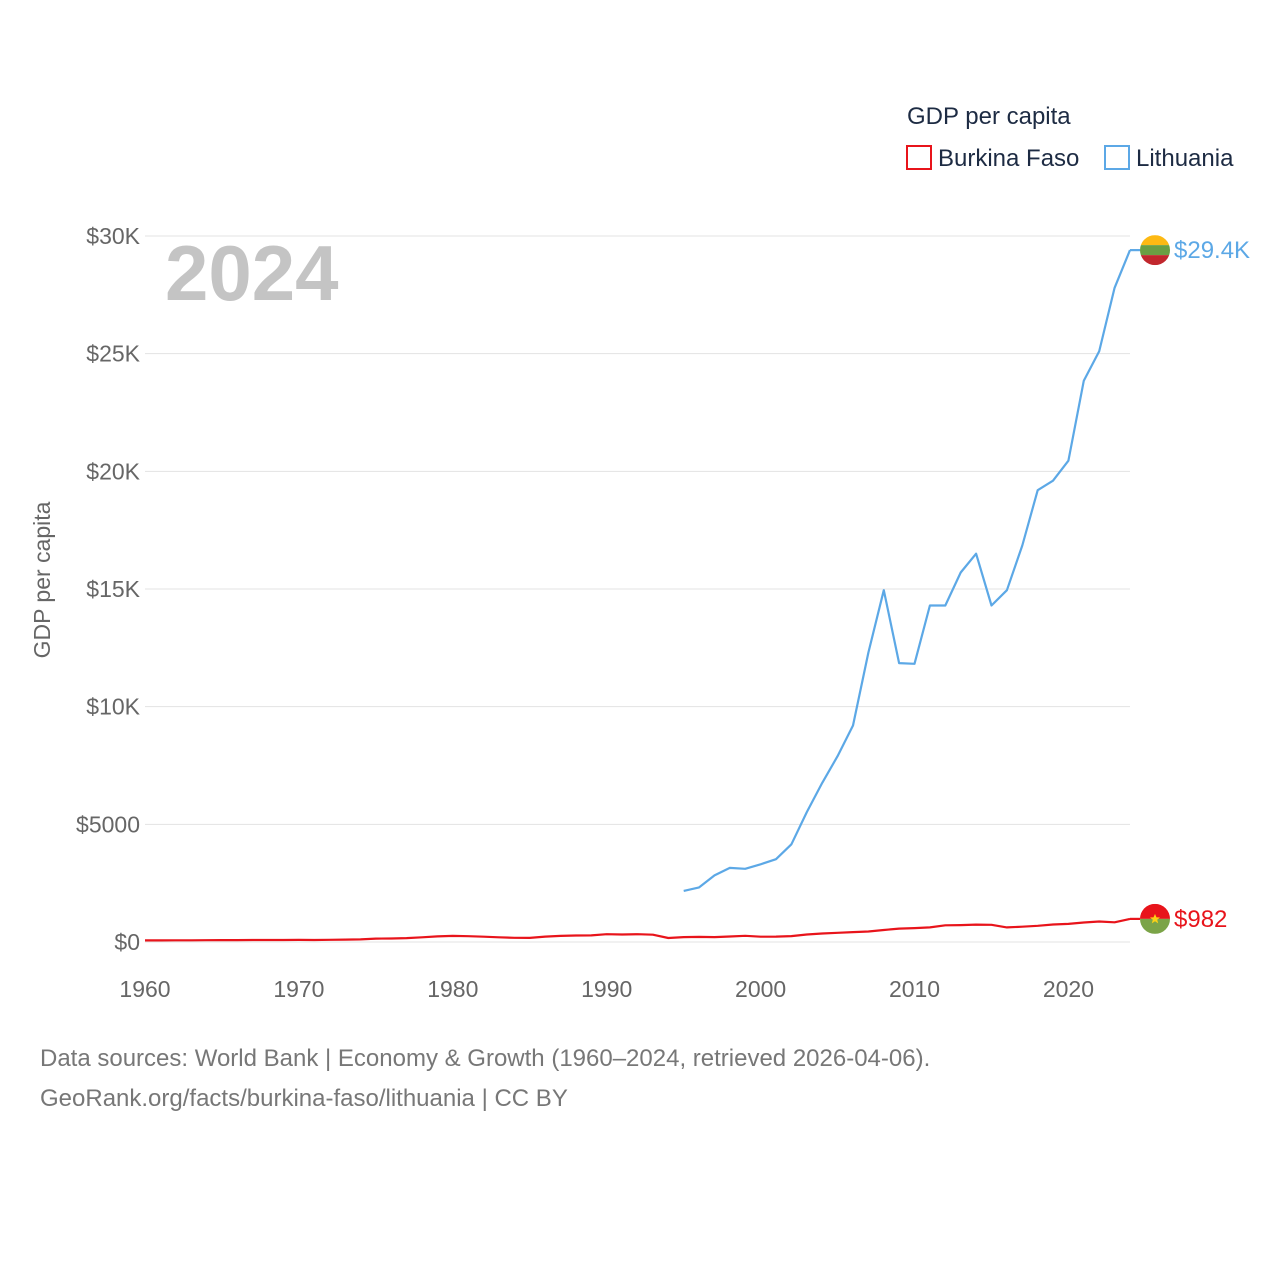 This screenshot has width=1280, height=1280. Describe the element at coordinates (1070, 137) in the screenshot. I see `legend: GDP per capita Burkina Faso Lithuania` at that location.